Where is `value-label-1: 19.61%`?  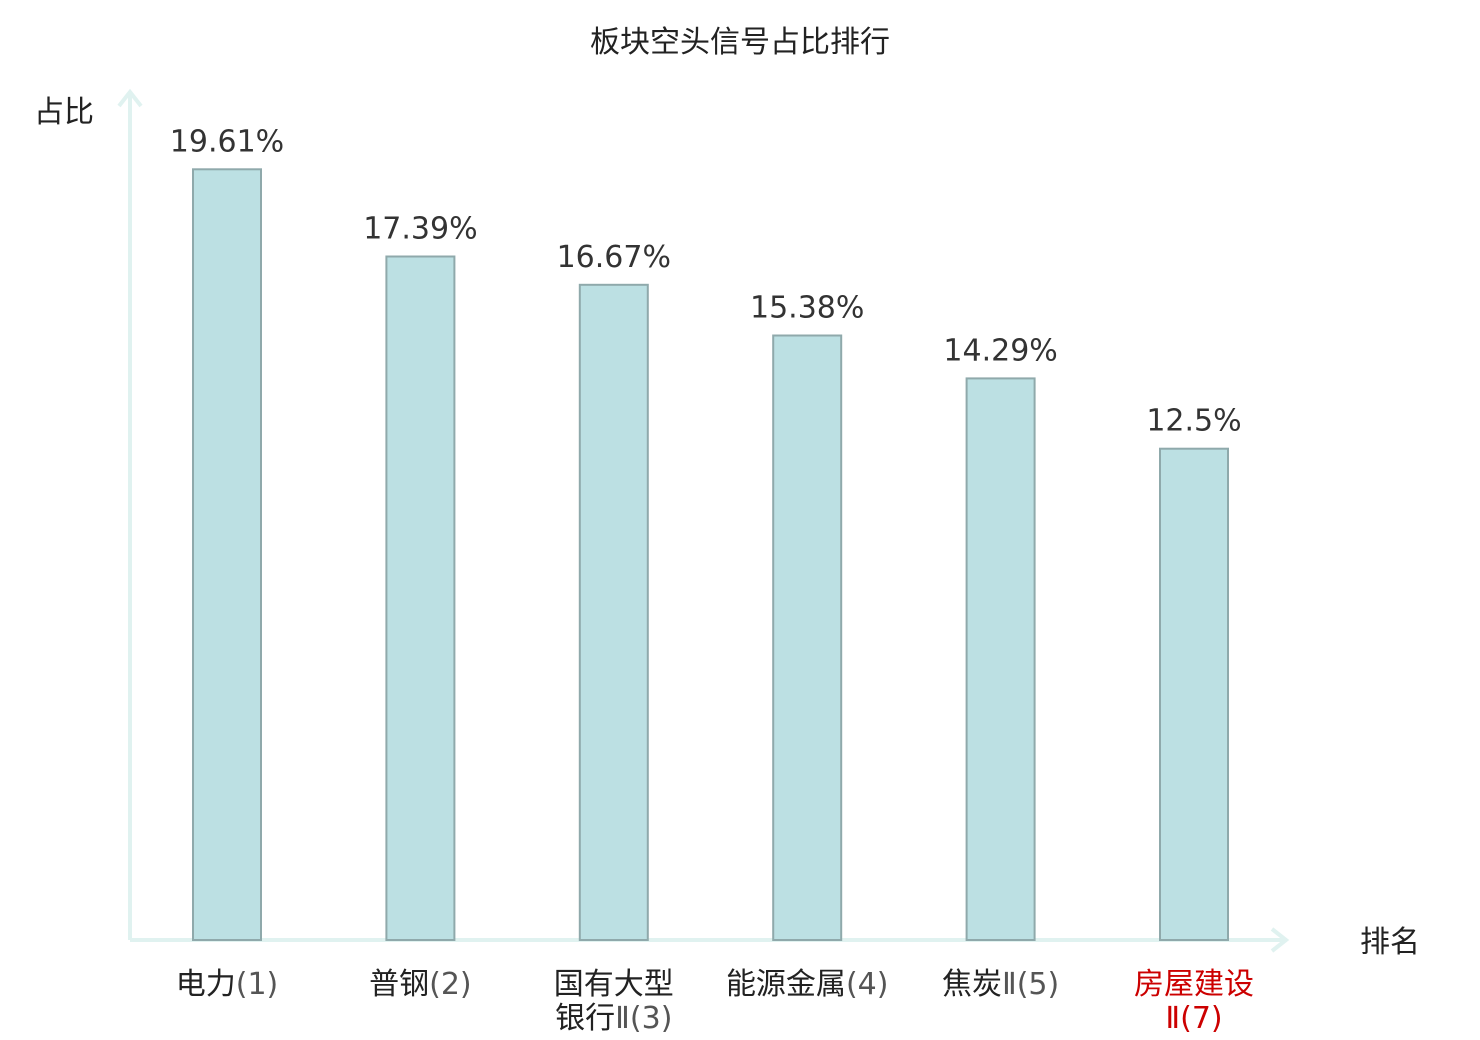 value-label-1: 19.61% is located at coordinates (227, 141).